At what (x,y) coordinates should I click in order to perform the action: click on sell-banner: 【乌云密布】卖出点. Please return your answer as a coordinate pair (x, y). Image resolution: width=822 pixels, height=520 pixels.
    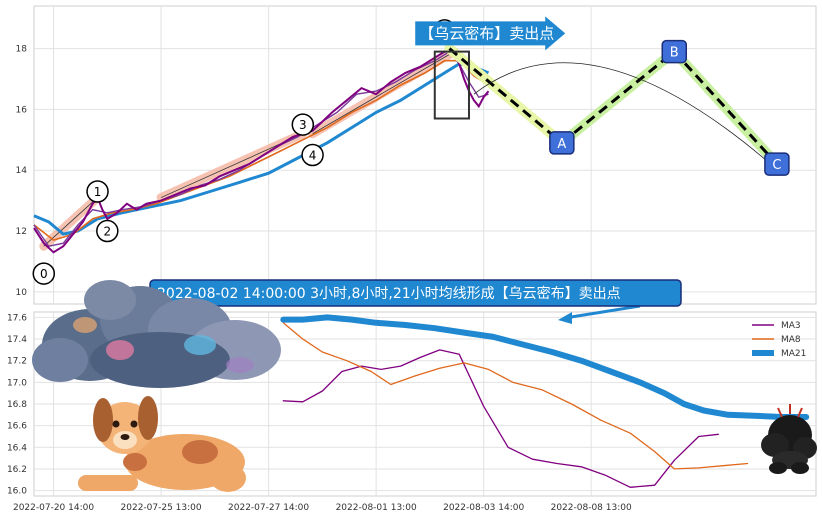
    Looking at the image, I should click on (490, 33).